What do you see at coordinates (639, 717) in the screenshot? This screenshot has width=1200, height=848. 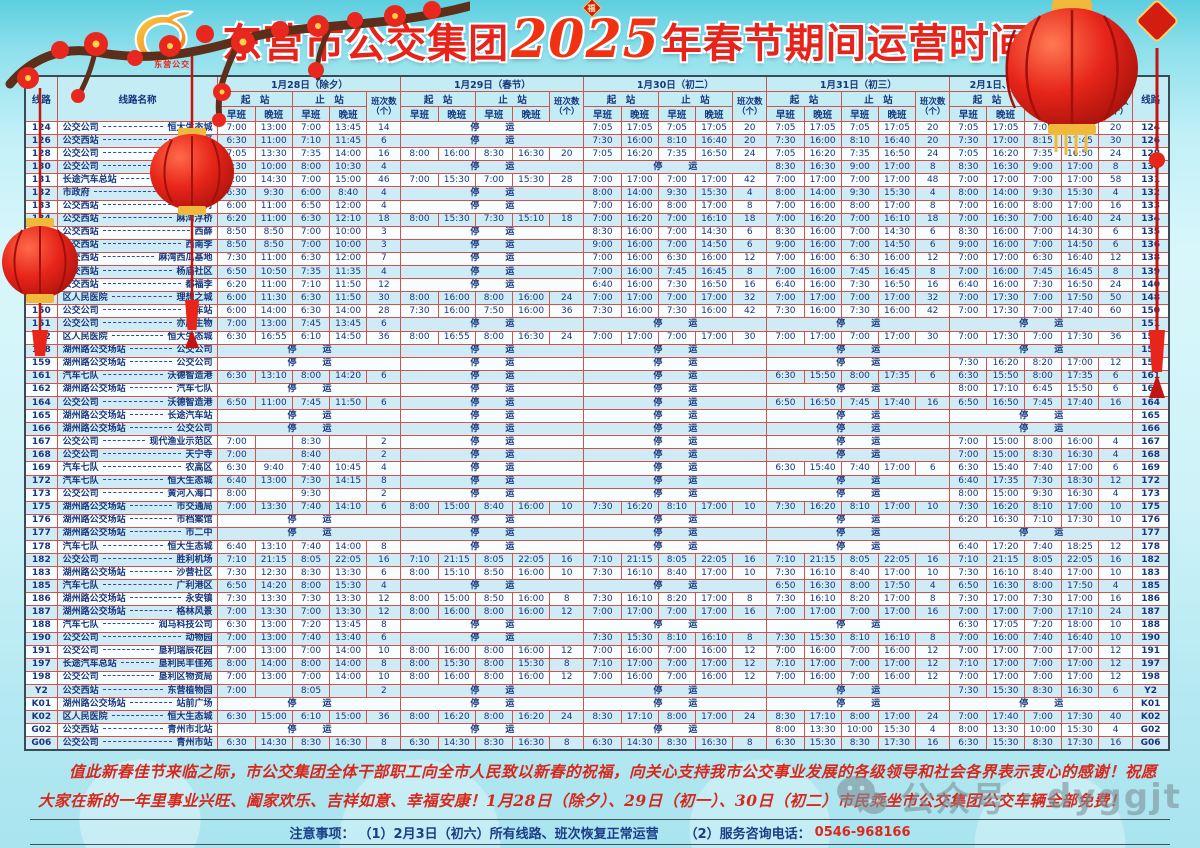 I see `start-late-cell: 17:10` at bounding box center [639, 717].